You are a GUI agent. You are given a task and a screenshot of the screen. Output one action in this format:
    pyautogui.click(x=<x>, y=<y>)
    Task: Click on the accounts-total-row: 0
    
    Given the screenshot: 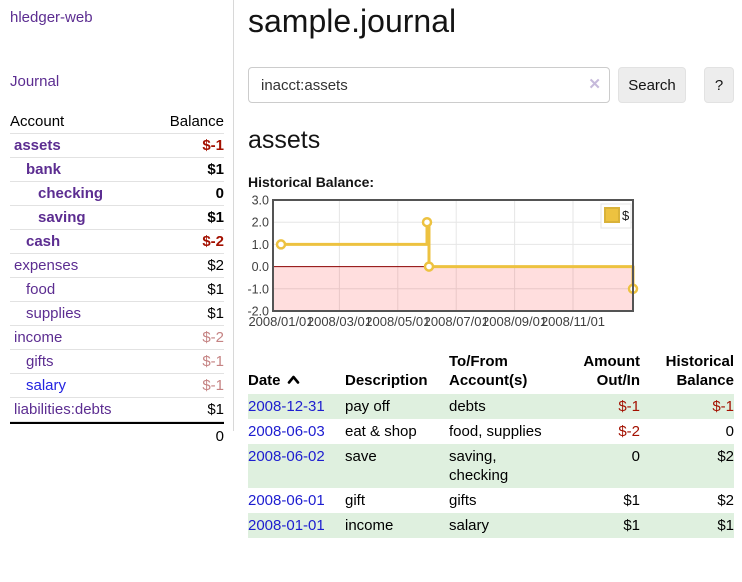 What is the action you would take?
    pyautogui.click(x=117, y=435)
    